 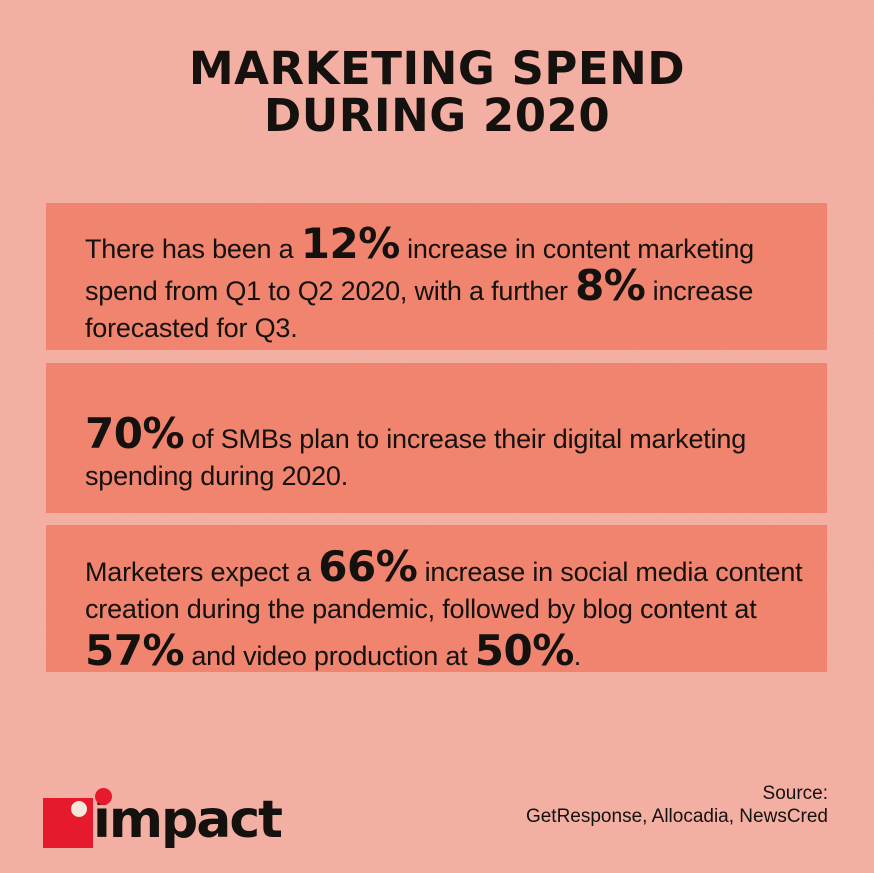 What do you see at coordinates (441, 476) in the screenshot?
I see `stat-line: spending during 2020.` at bounding box center [441, 476].